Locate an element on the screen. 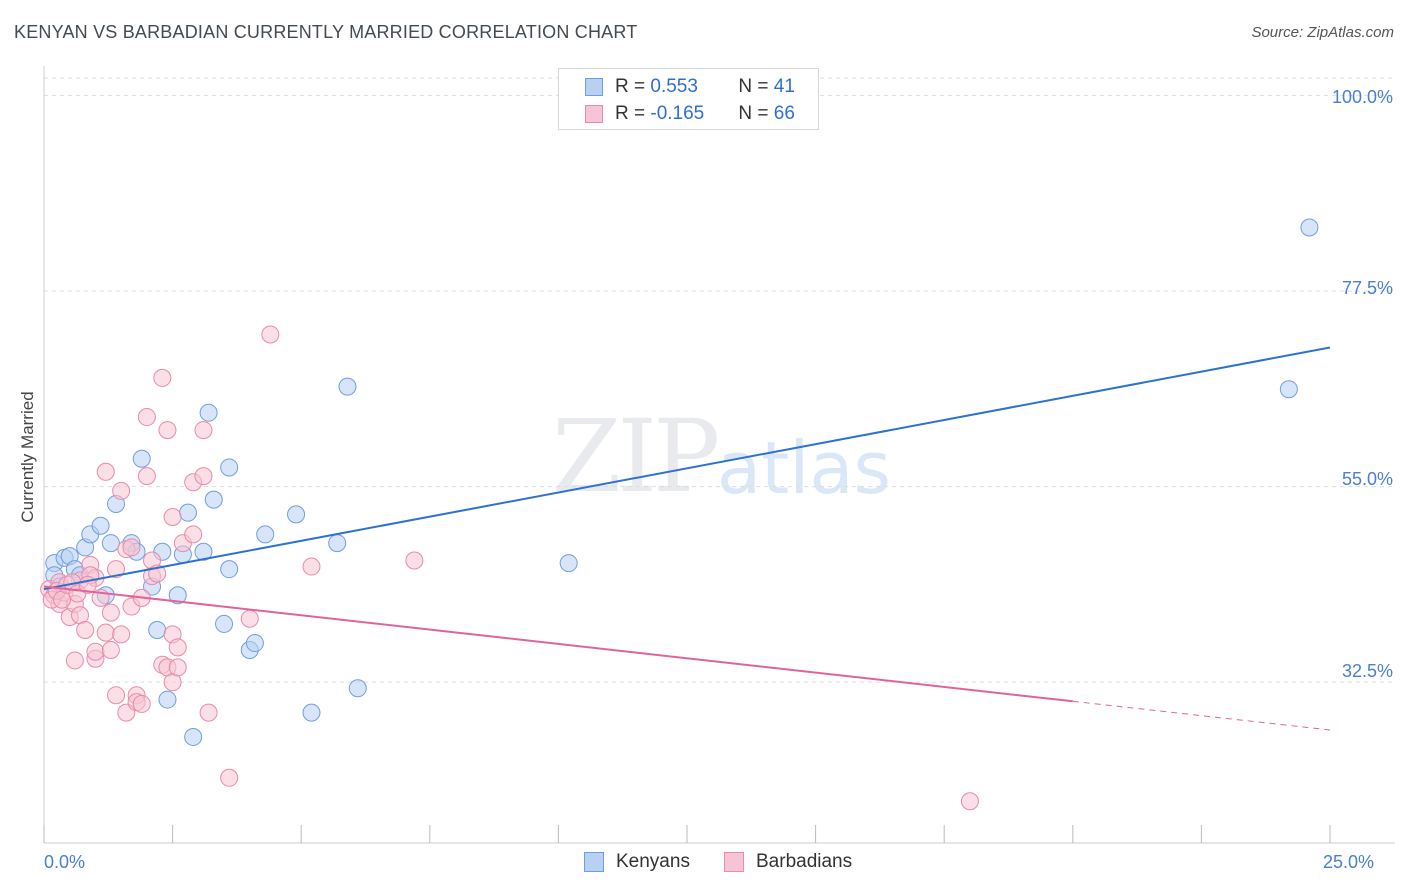 This screenshot has width=1406, height=892. legend-swatch-pink is located at coordinates (594, 114).